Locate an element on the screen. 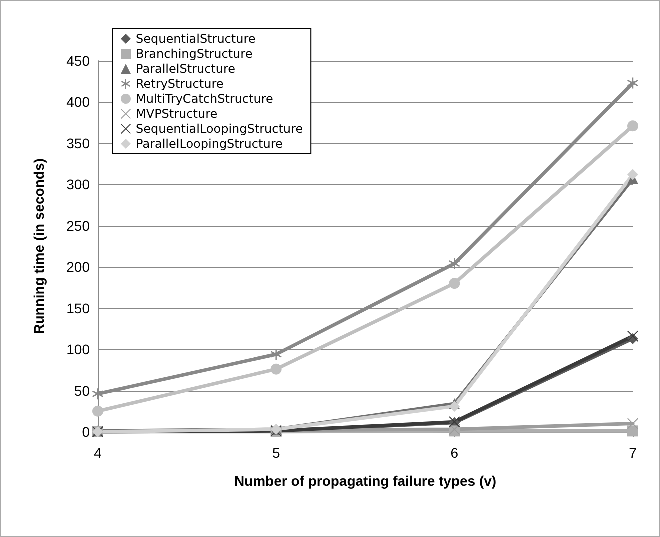 The height and width of the screenshot is (537, 660). legend-label: SequentialLoopingStructure is located at coordinates (220, 129).